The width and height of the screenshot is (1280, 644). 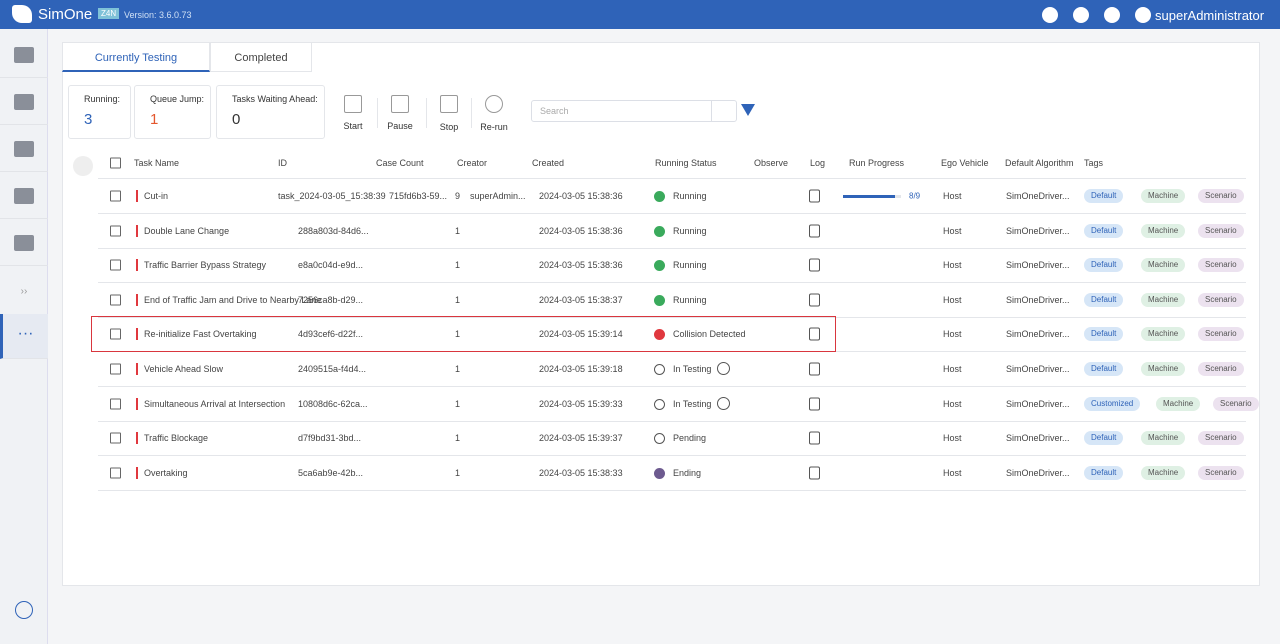 What do you see at coordinates (1050, 15) in the screenshot?
I see `help-icon` at bounding box center [1050, 15].